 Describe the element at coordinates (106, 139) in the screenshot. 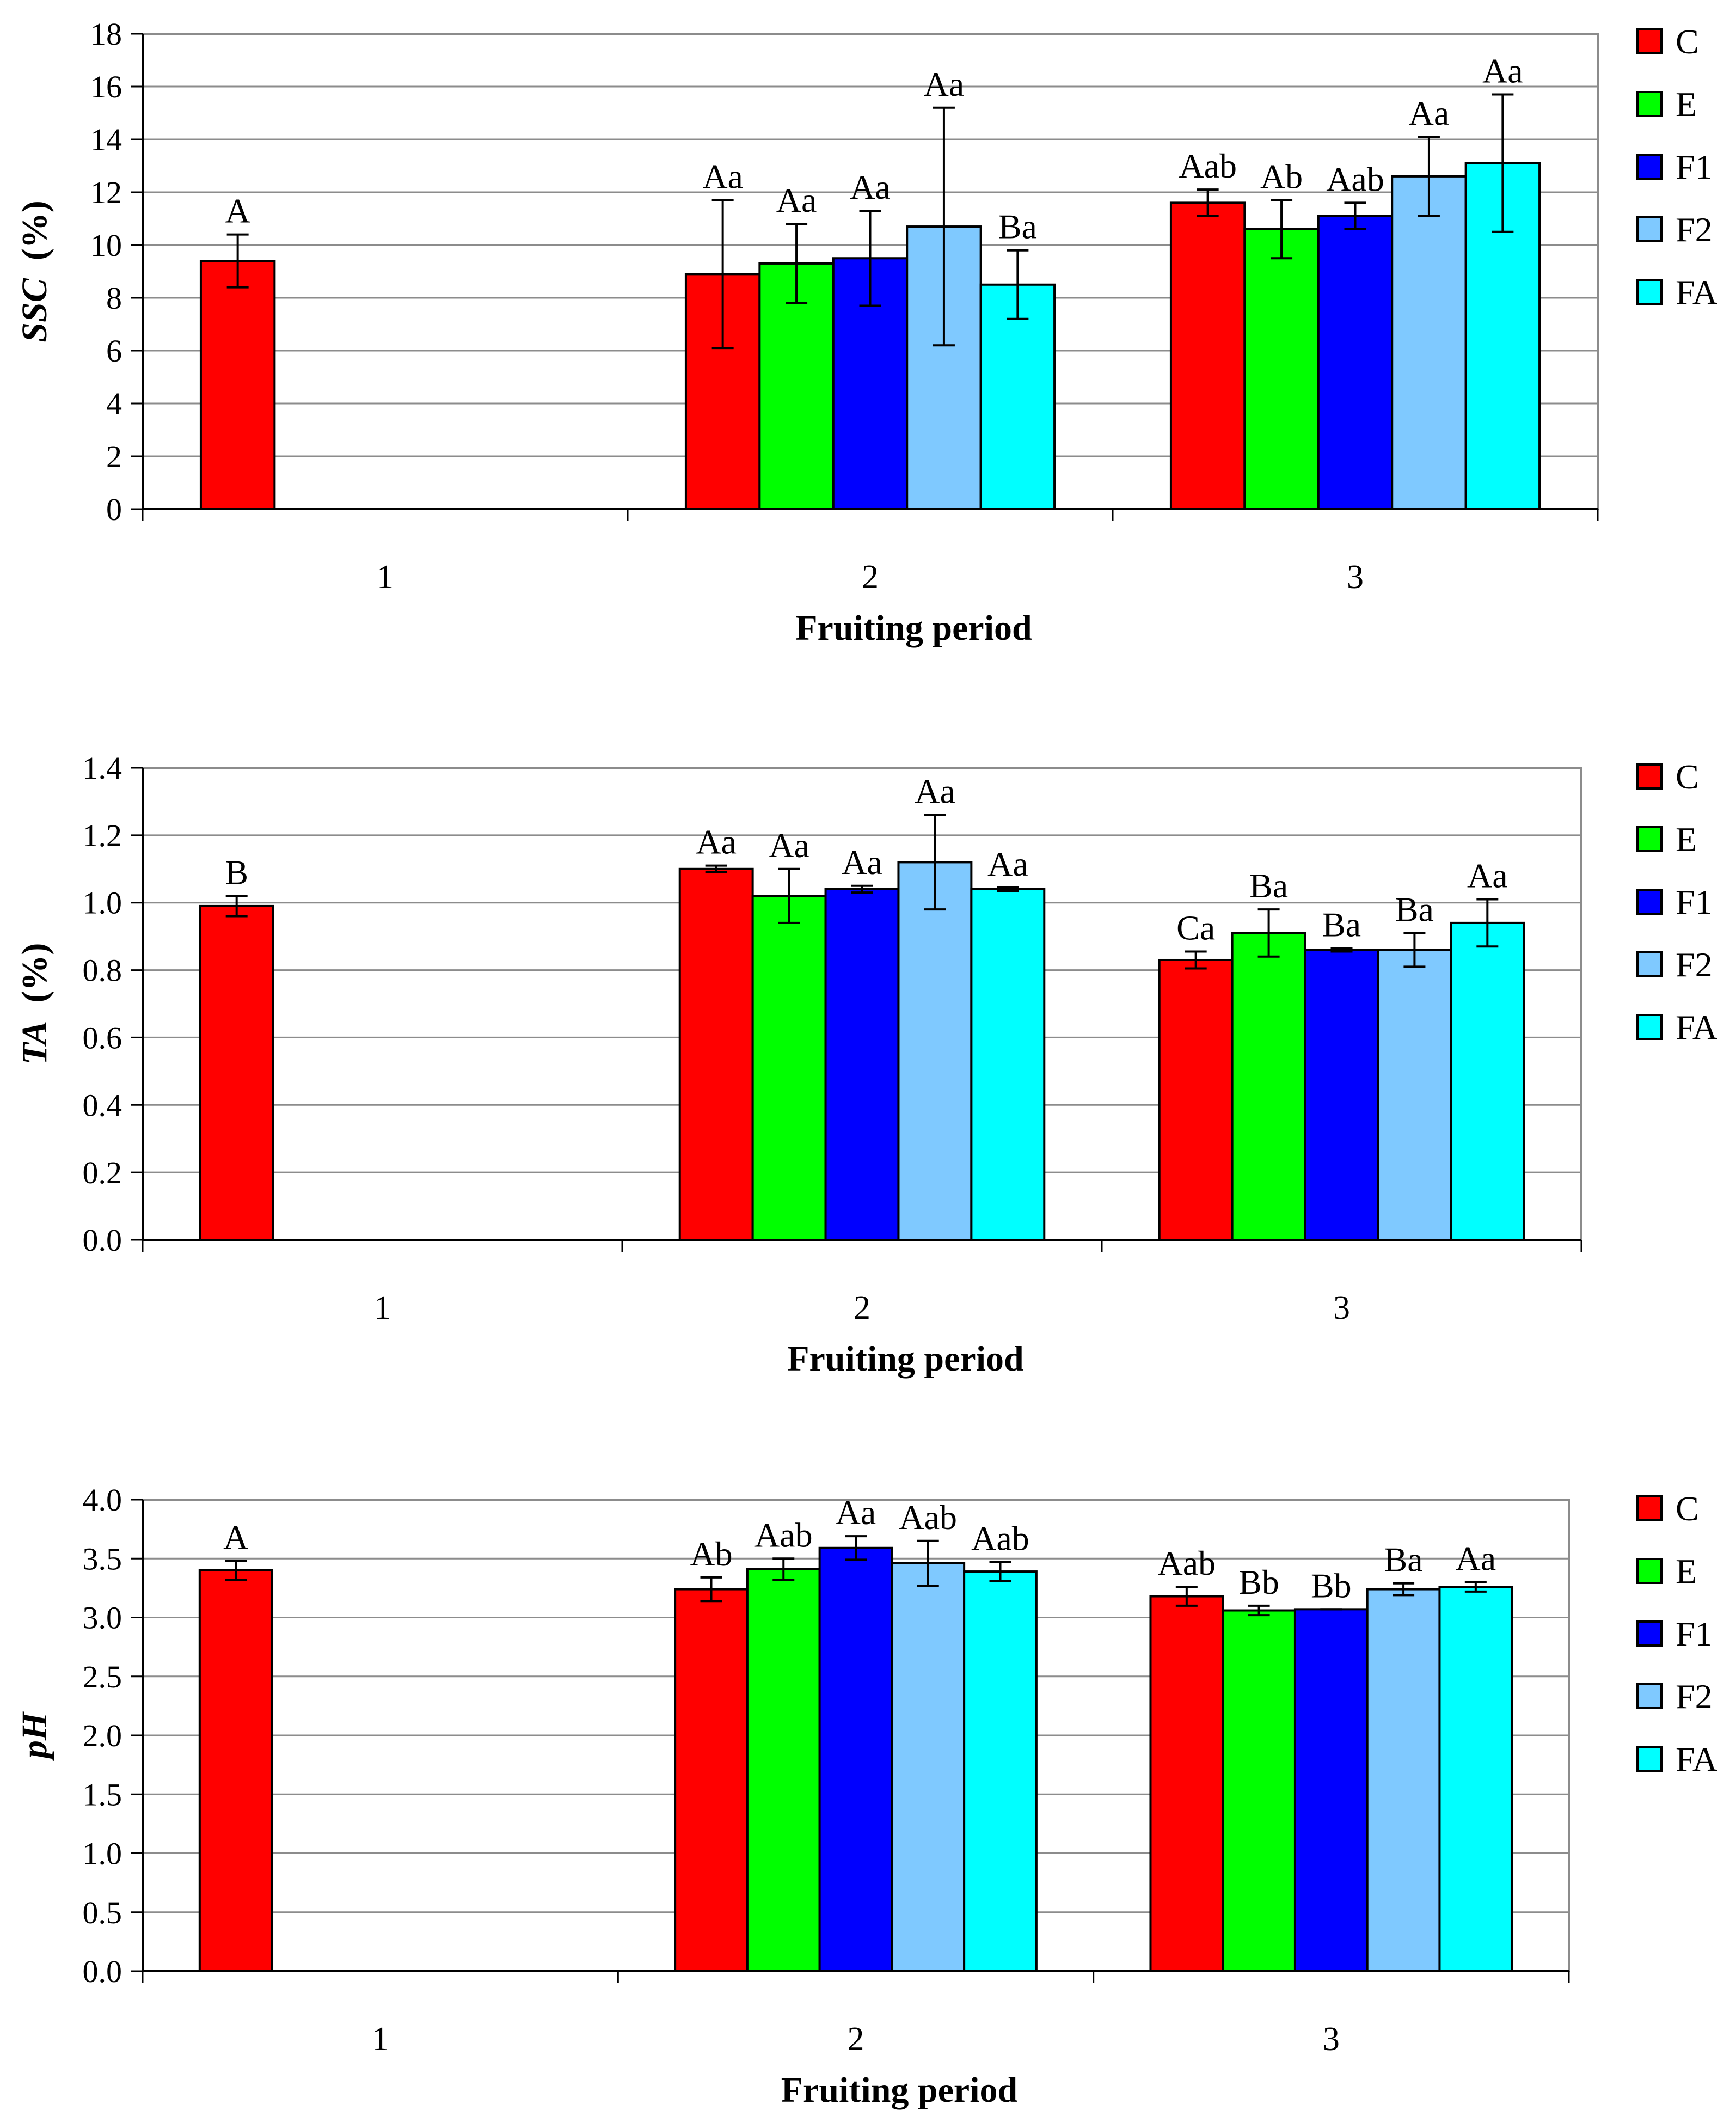

I see `y-tick-label: 14` at that location.